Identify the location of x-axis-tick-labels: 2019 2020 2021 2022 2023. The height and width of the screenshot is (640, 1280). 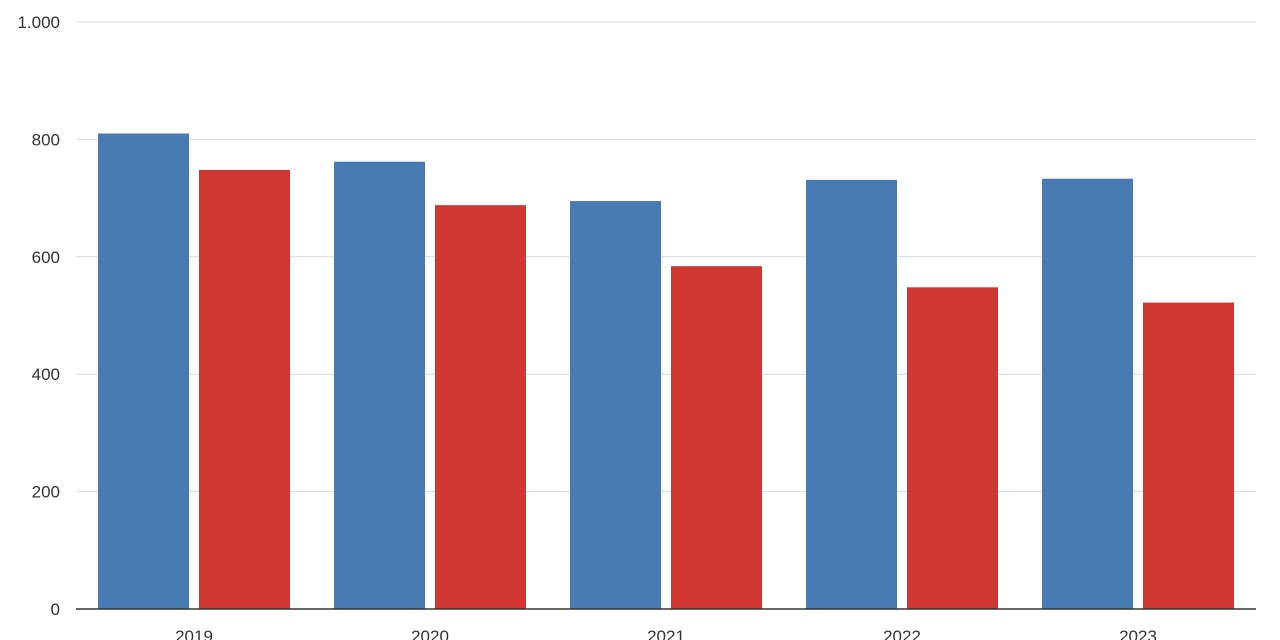
(666, 633).